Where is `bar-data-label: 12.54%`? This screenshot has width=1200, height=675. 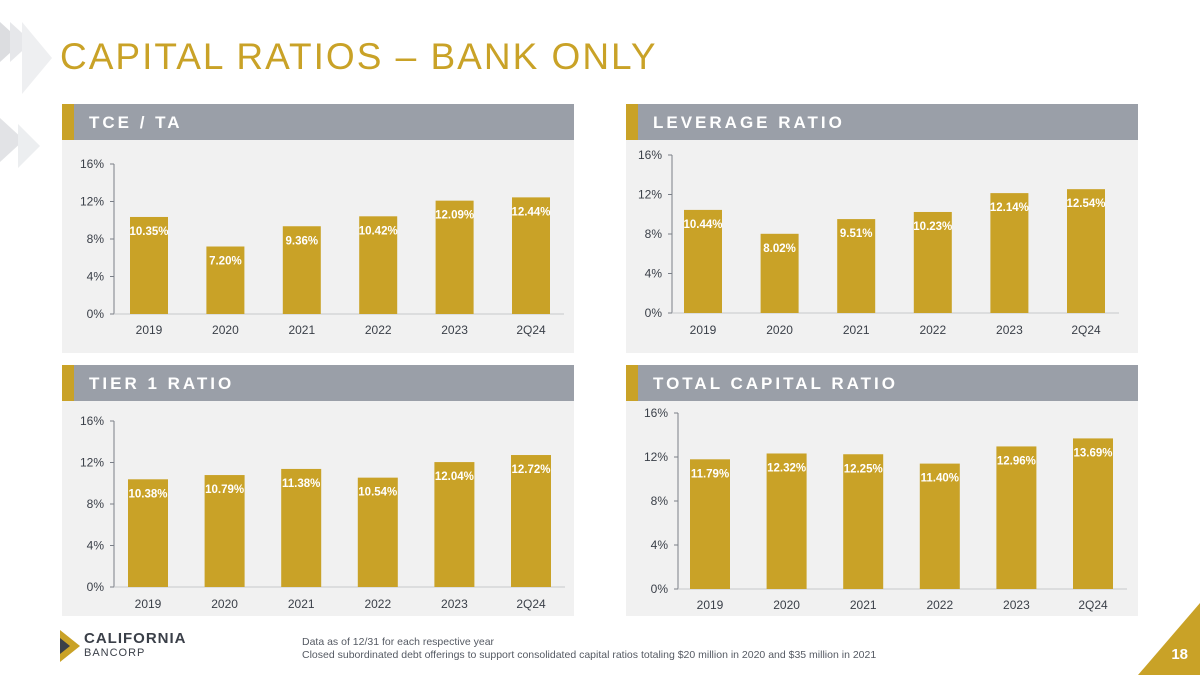
bar-data-label: 12.54% is located at coordinates (1085, 204).